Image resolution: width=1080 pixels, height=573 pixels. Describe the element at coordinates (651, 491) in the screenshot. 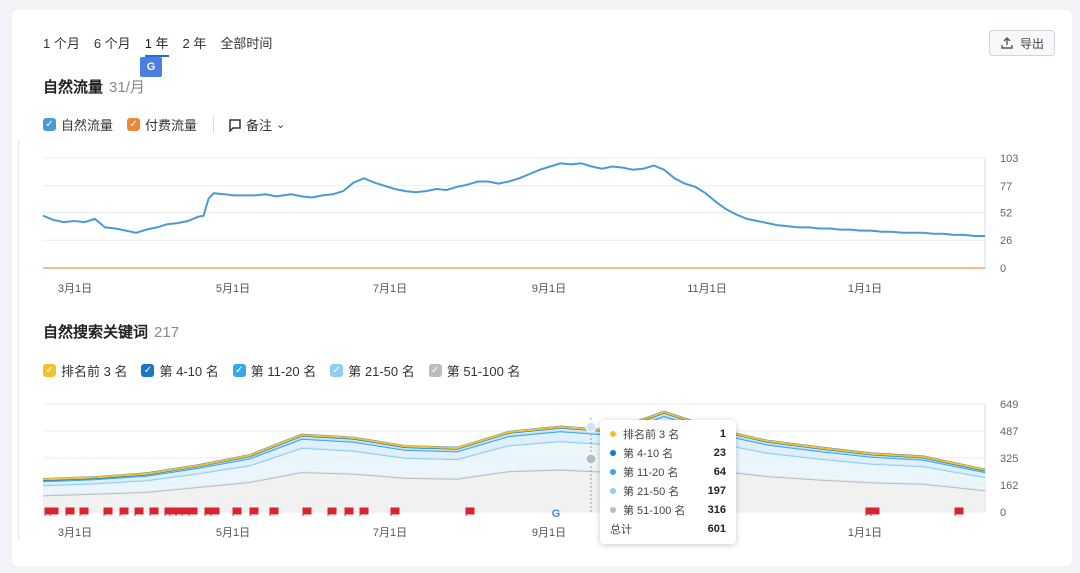

I see `tooltip-label: 第 21-50 名` at that location.